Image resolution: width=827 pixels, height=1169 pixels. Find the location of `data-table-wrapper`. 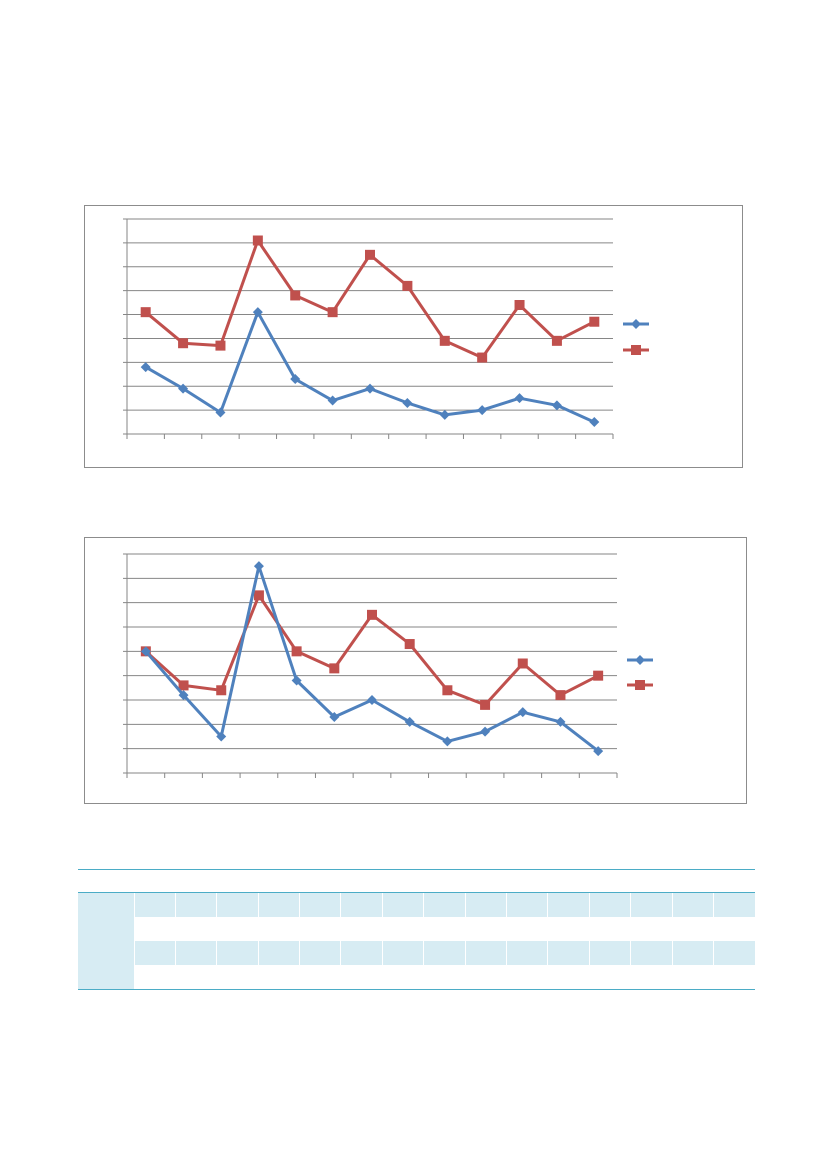

data-table-wrapper is located at coordinates (416, 929).